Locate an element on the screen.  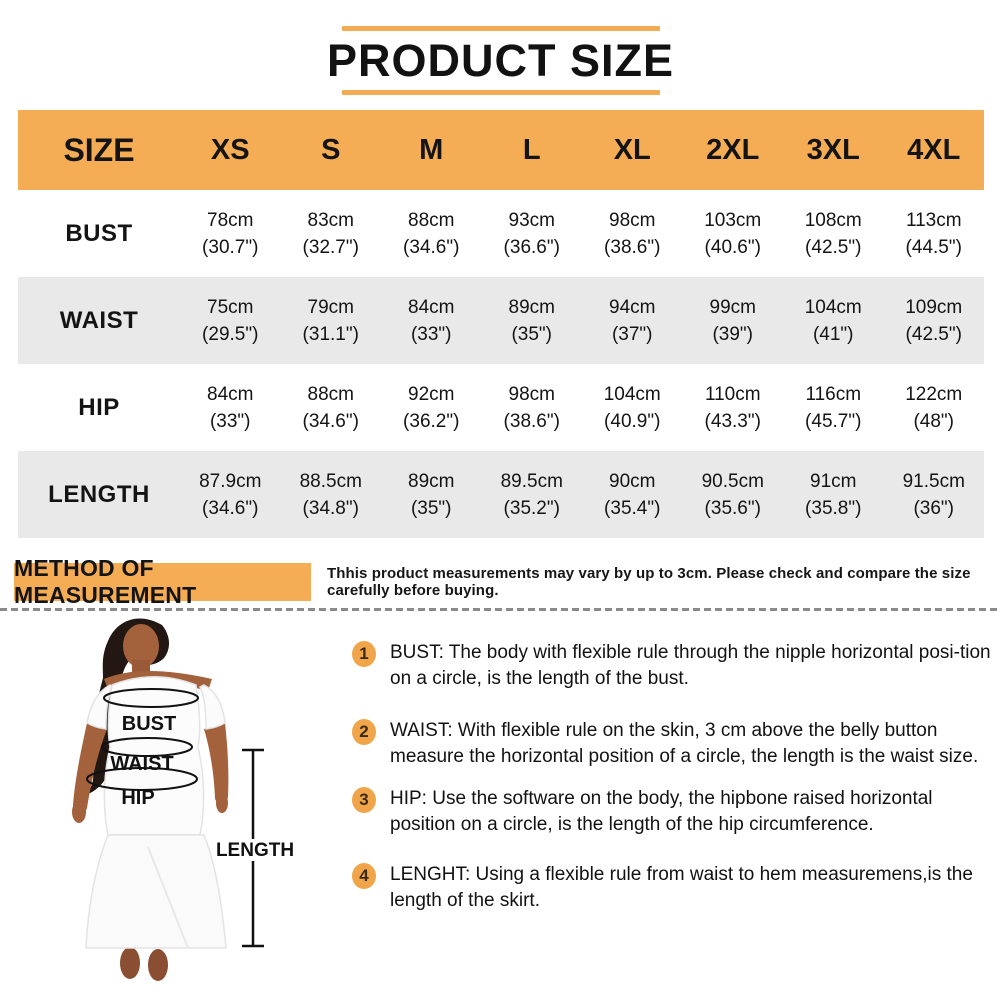
bust-label: BUST is located at coordinates (149, 724).